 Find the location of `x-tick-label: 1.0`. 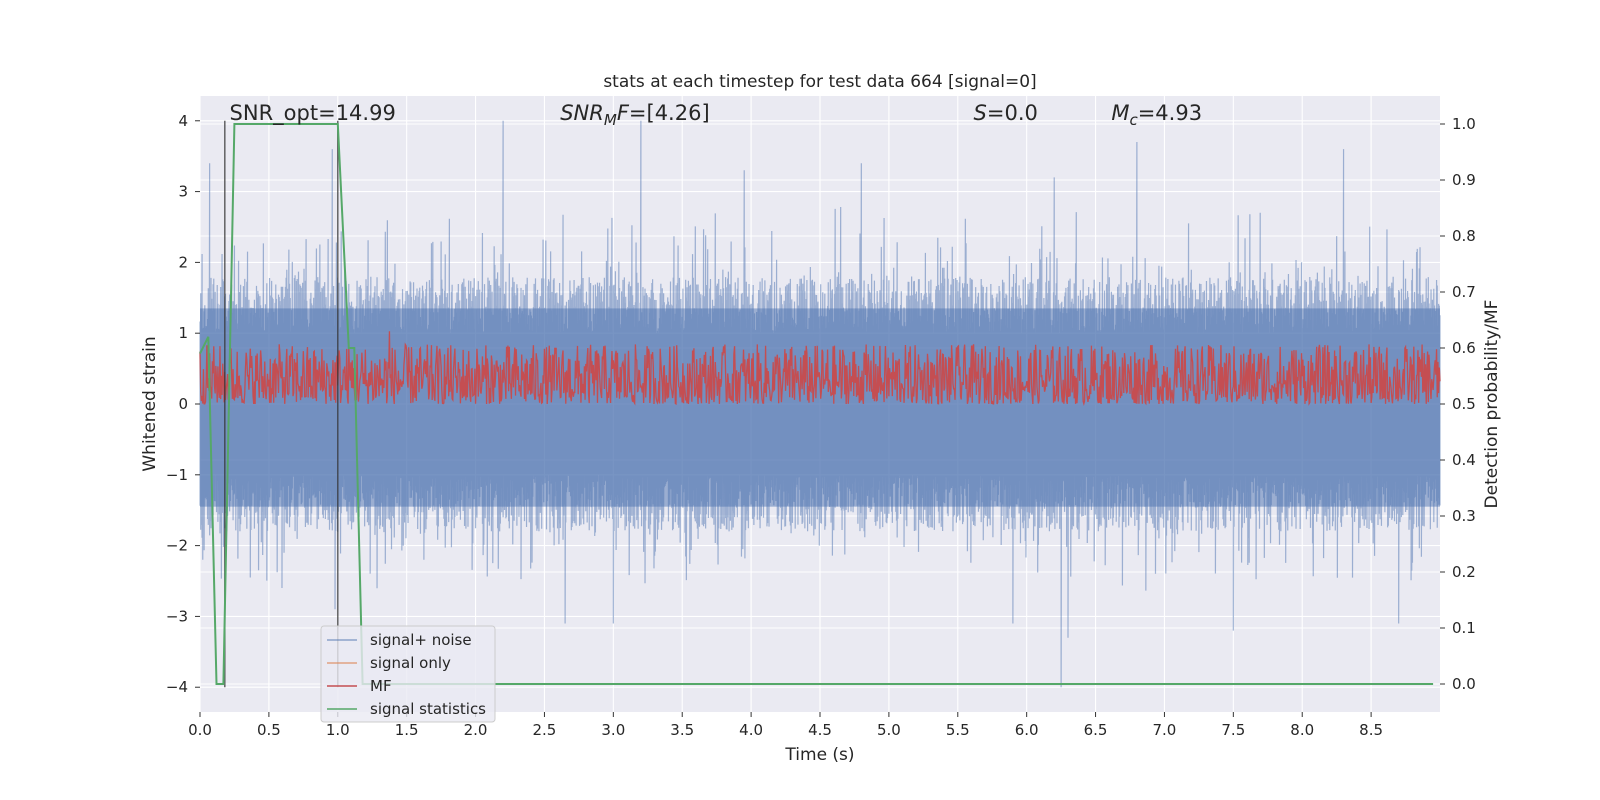

x-tick-label: 1.0 is located at coordinates (338, 730).